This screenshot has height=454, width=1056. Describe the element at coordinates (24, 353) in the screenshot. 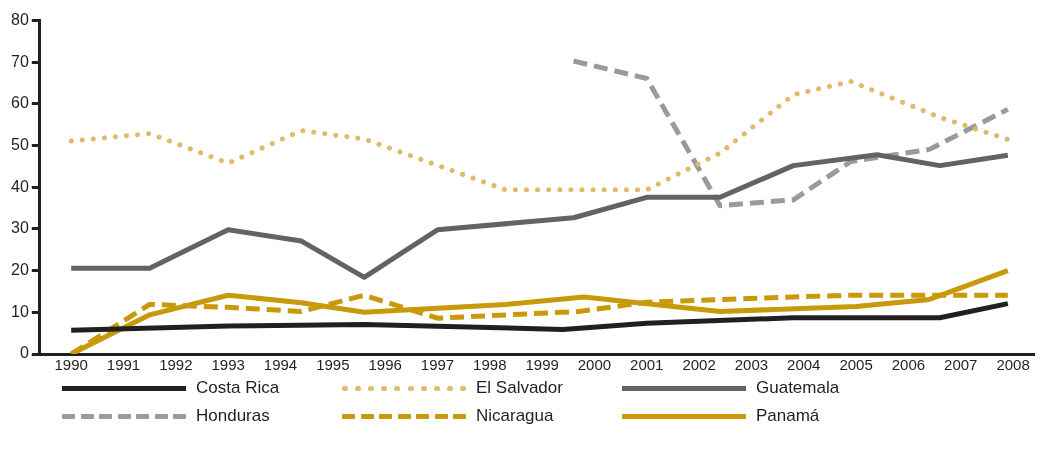

I see `y-tick-label: 0` at that location.